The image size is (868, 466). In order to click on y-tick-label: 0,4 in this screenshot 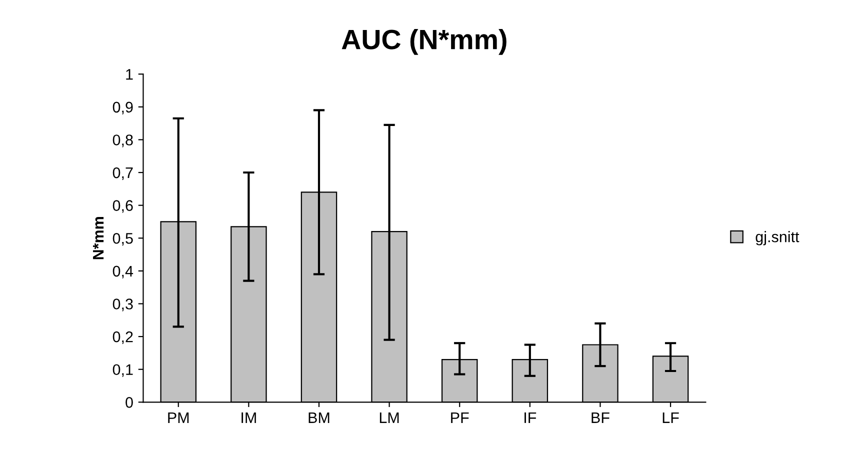, I will do `click(123, 272)`.